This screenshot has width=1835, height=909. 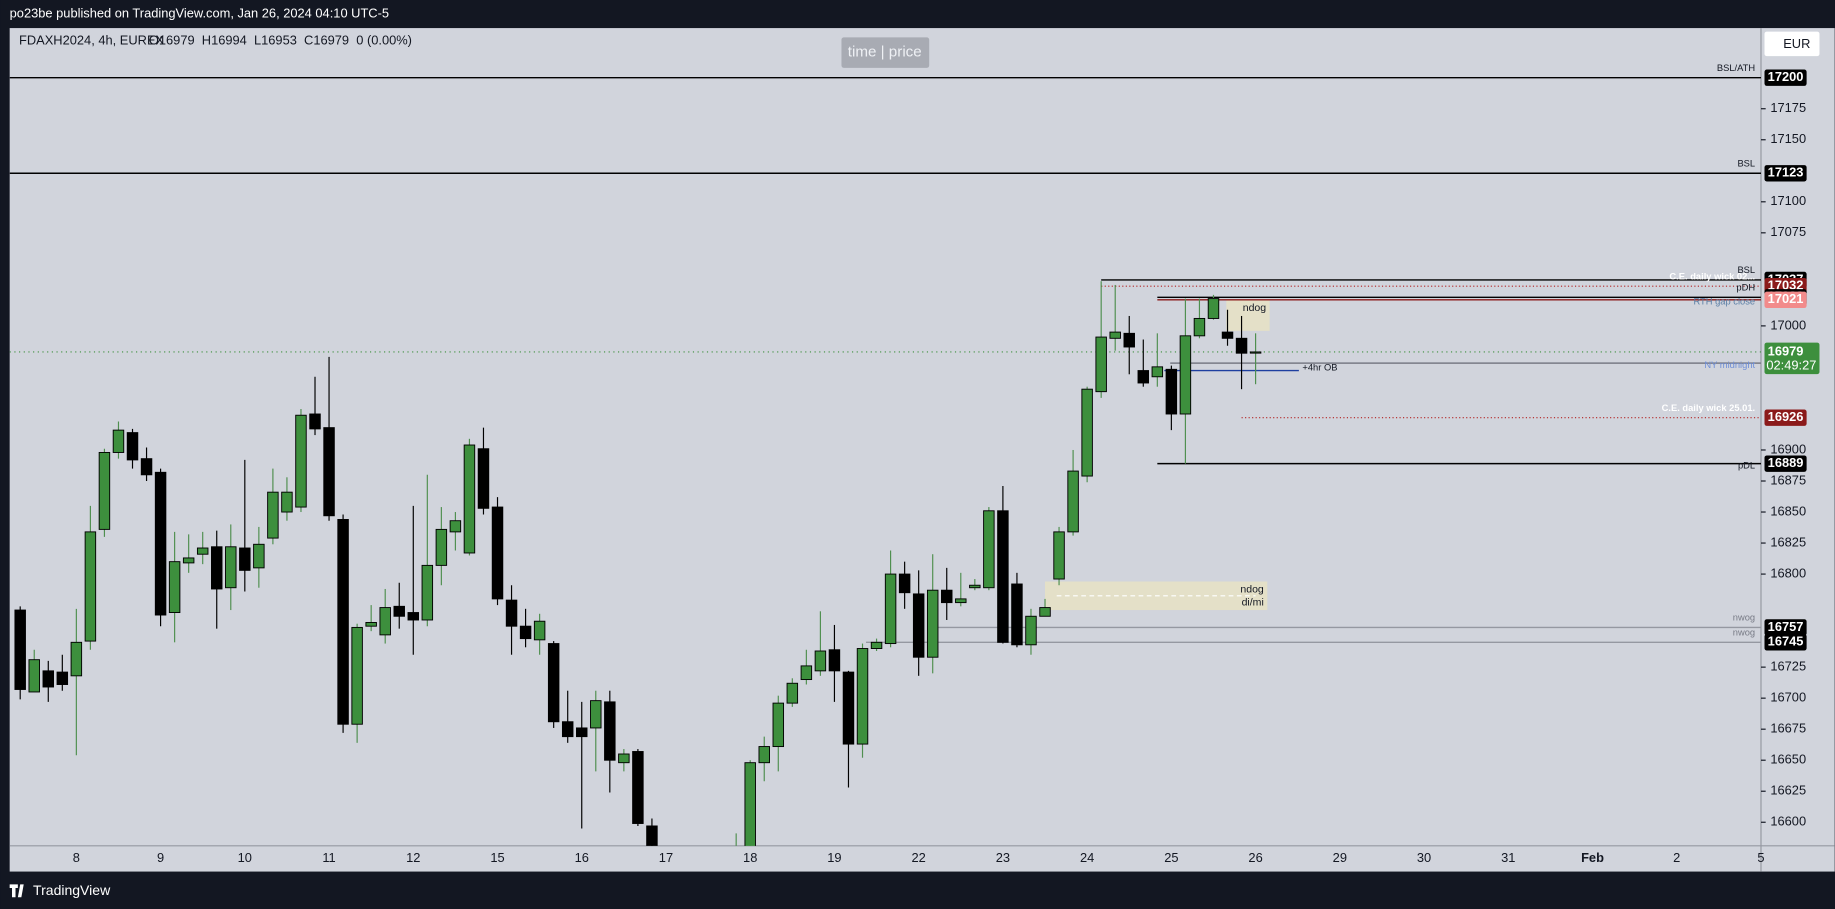 What do you see at coordinates (1003, 857) in the screenshot?
I see `x-tick-label: 23` at bounding box center [1003, 857].